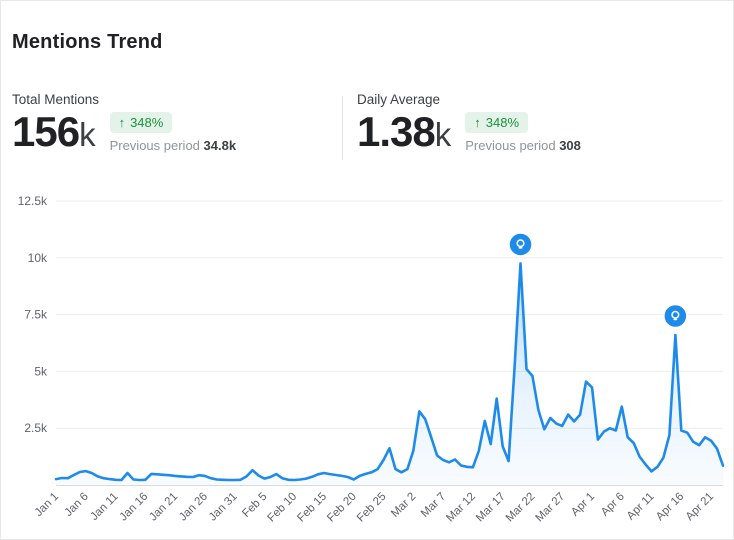  I want to click on previous-period-value: 308, so click(570, 145).